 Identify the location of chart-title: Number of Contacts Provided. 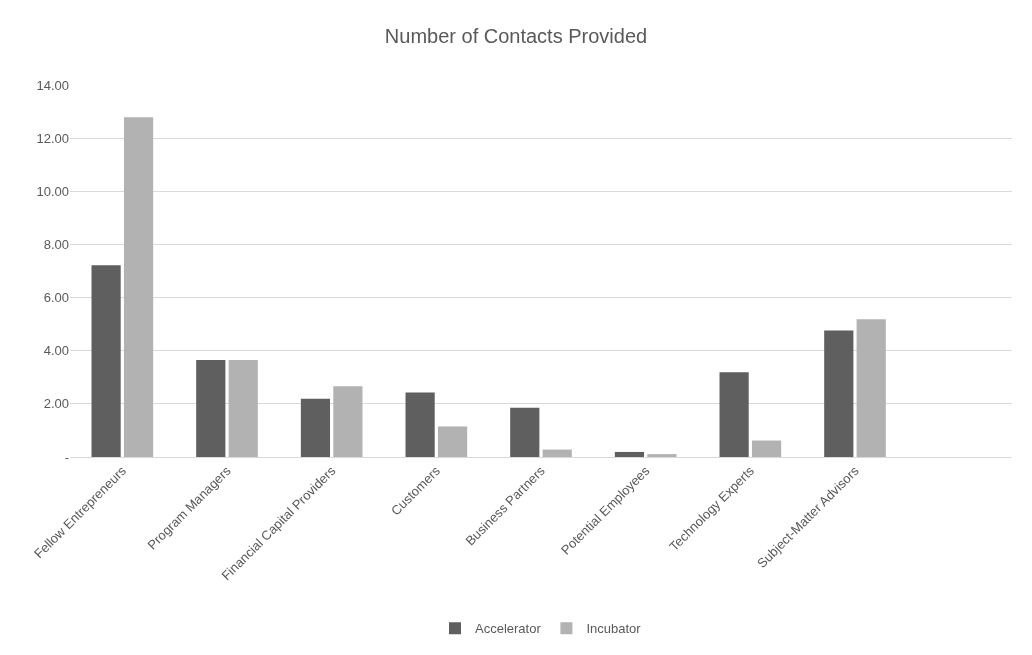
(516, 36).